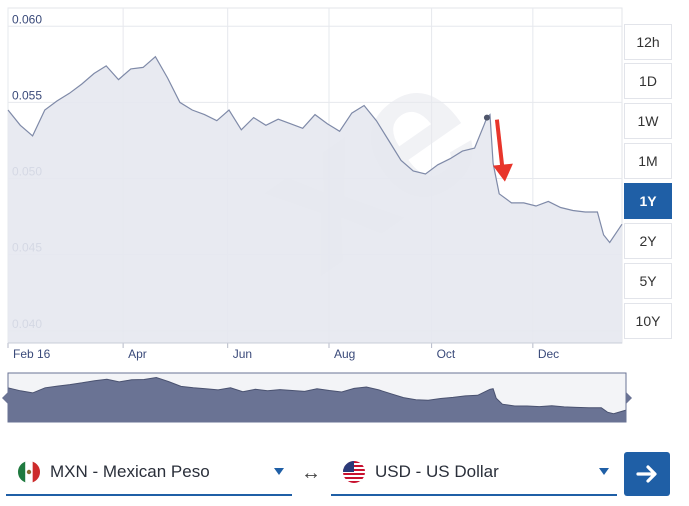  I want to click on range-button-1y: 1Y, so click(648, 201).